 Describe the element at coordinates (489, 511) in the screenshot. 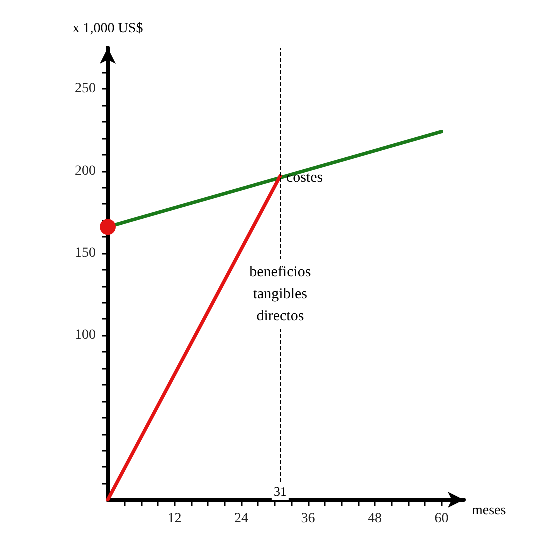

I see `x-axis-title: meses` at that location.